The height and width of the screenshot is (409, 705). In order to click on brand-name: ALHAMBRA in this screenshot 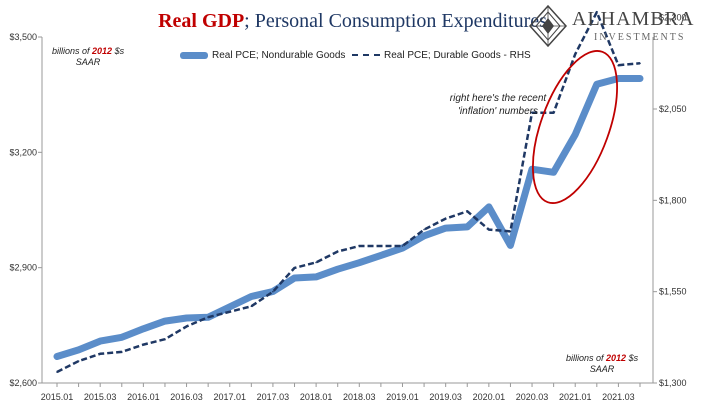, I will do `click(633, 19)`.